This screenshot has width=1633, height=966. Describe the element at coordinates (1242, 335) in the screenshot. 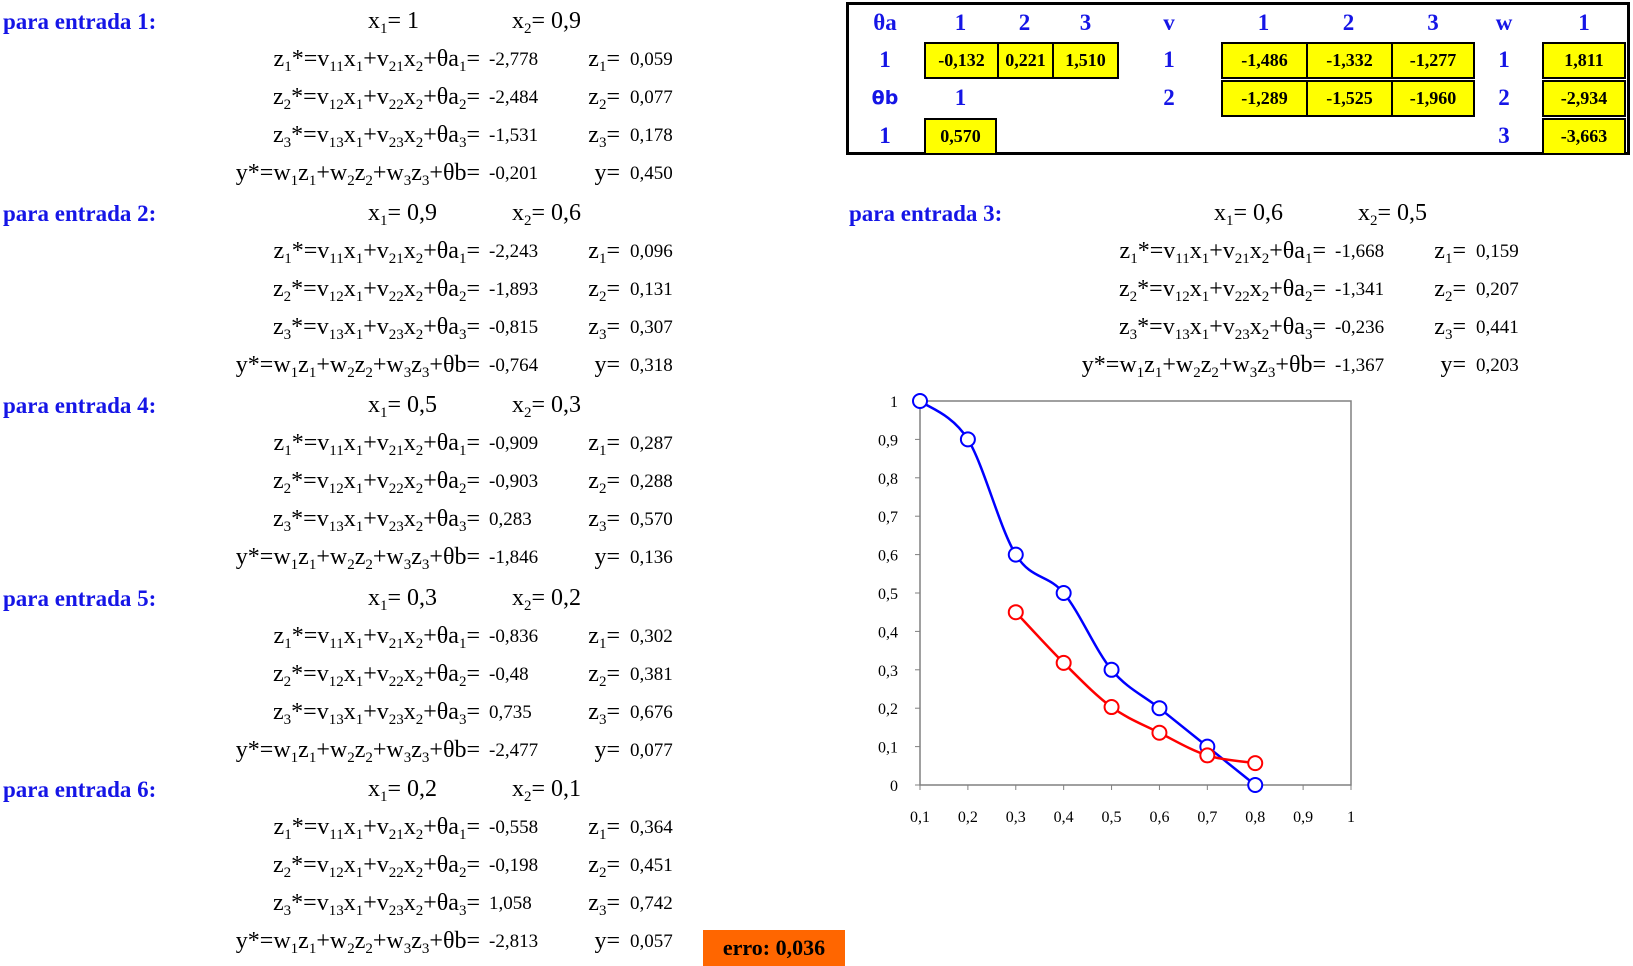

I see `subscript: 23` at that location.